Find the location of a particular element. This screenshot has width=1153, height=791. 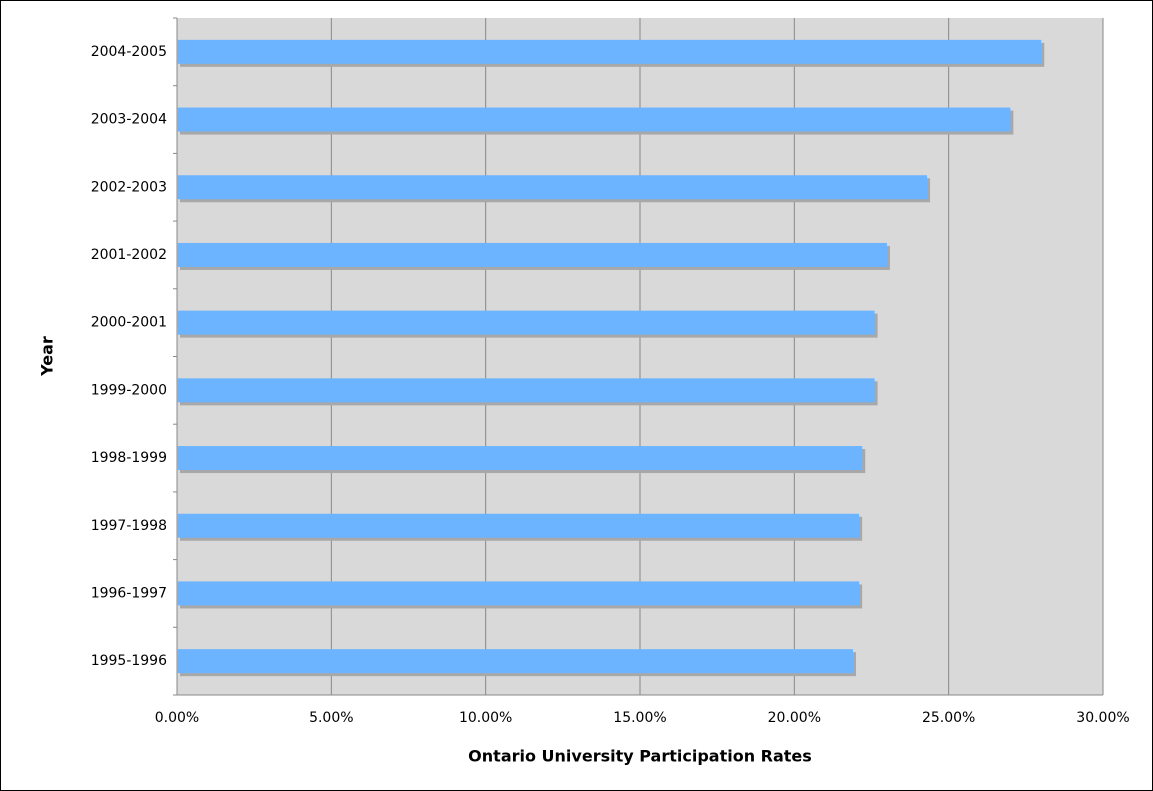

y-tick-label: 1996-1997 is located at coordinates (129, 593).